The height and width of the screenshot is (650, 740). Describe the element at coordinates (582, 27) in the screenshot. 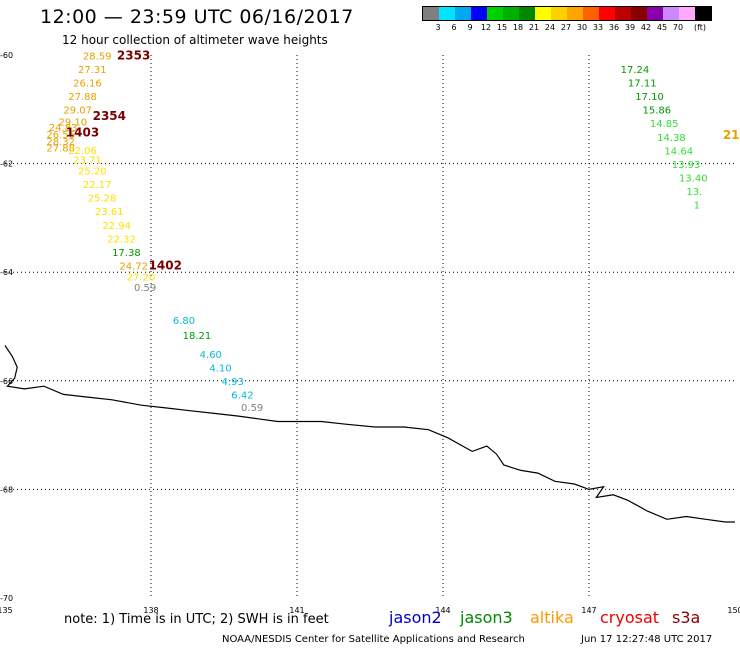

I see `legend-tick: 30` at that location.